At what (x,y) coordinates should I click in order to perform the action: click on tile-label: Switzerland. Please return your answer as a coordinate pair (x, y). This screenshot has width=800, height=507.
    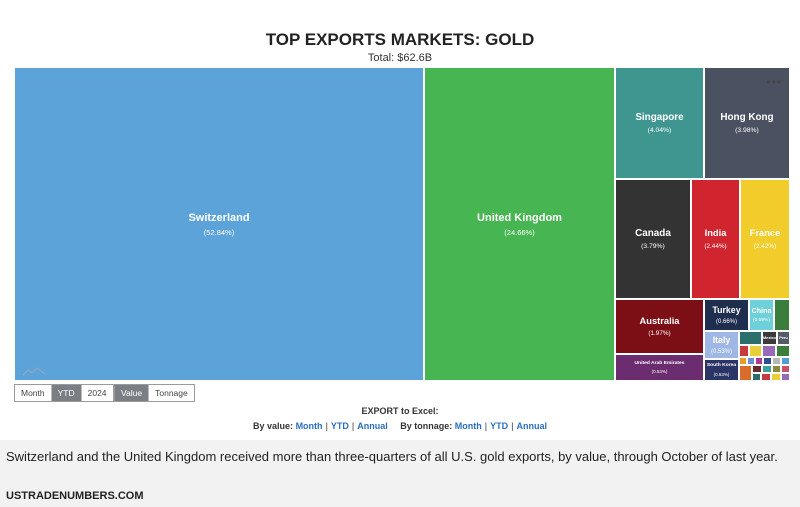
    Looking at the image, I should click on (219, 217).